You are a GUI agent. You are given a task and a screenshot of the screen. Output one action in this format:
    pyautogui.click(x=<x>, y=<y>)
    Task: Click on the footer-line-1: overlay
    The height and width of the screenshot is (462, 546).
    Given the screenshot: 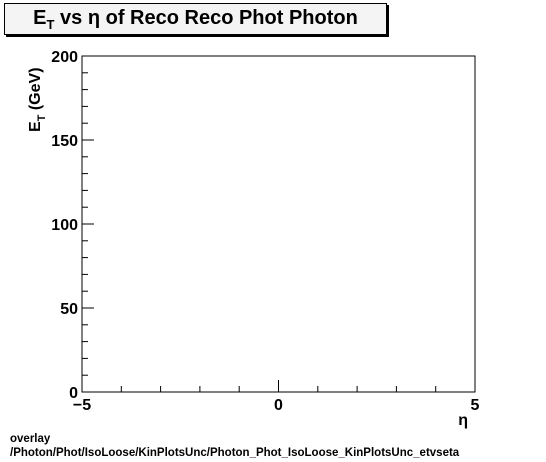 What is the action you would take?
    pyautogui.click(x=30, y=439)
    